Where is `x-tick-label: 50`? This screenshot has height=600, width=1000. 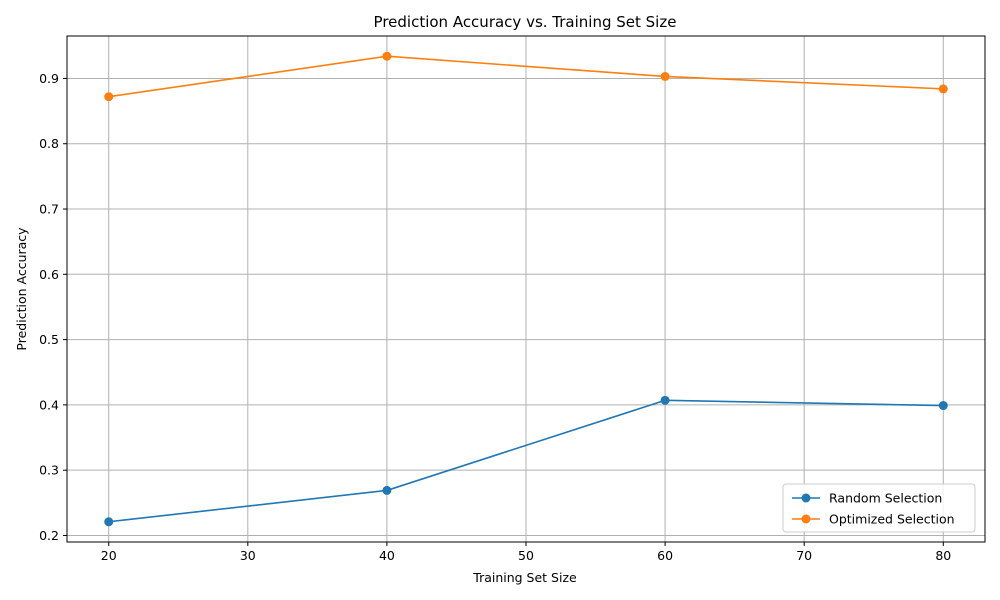 x-tick-label: 50 is located at coordinates (526, 555).